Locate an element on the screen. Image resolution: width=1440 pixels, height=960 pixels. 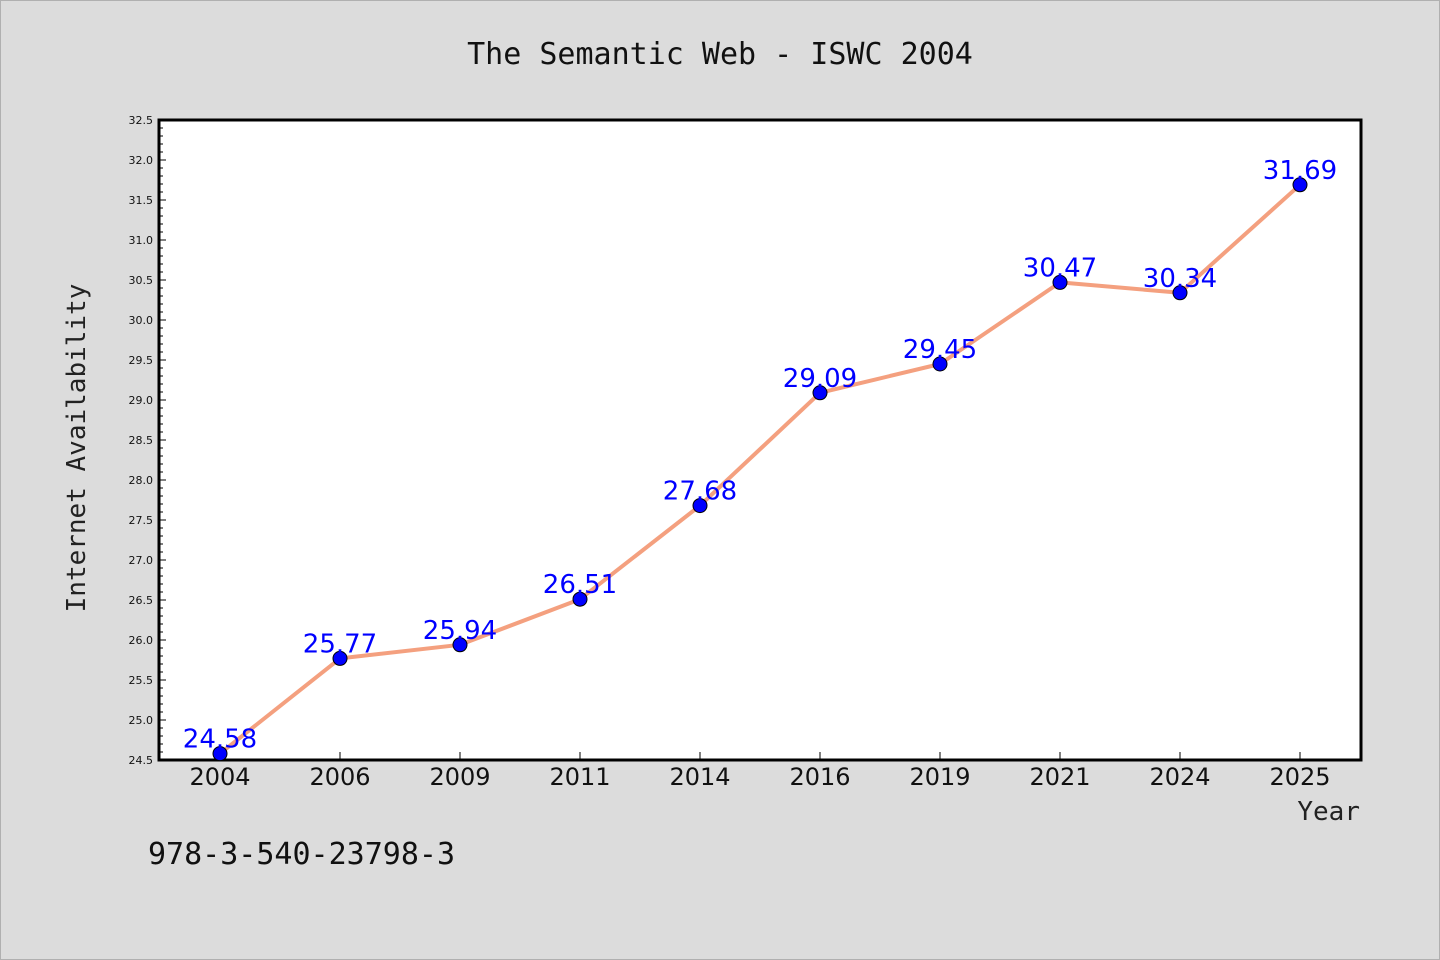
y-tick-label: 25.0 is located at coordinates (141, 720).